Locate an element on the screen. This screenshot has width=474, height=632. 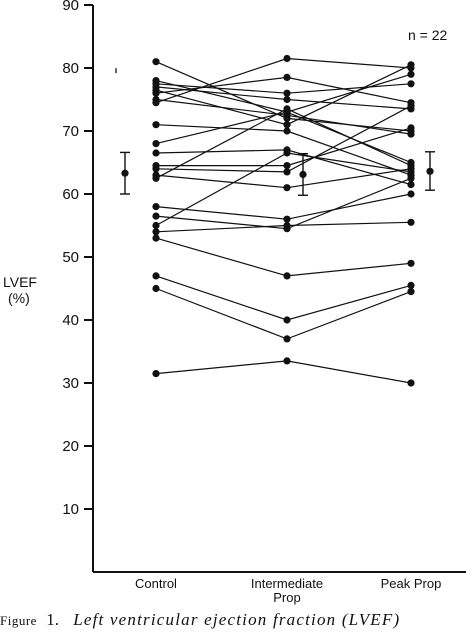
y-ticks: 10 20 30 40 50 60 70 80 90 is located at coordinates (77, 259).